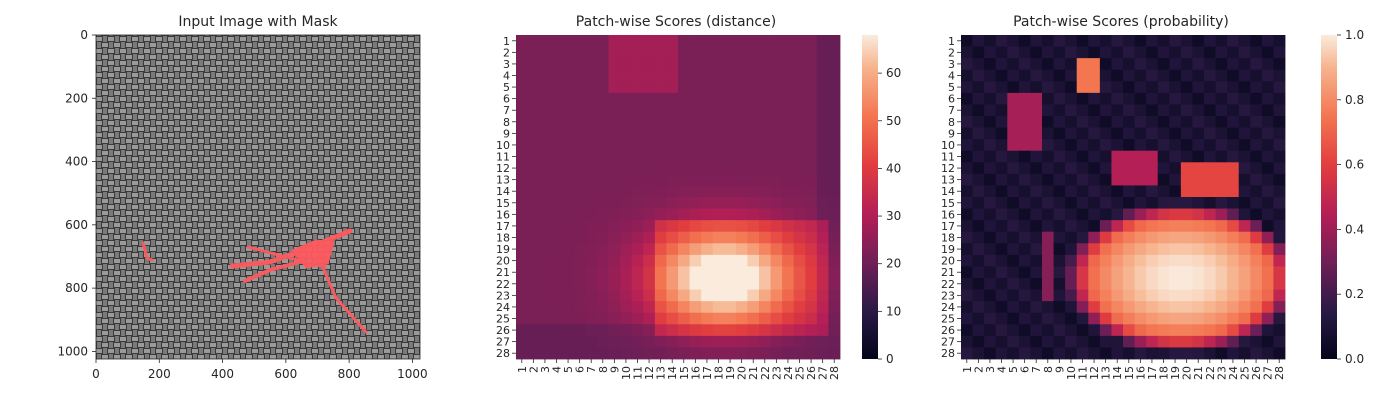 The height and width of the screenshot is (400, 1400). I want to click on y-tick-label: 19, so click(948, 249).